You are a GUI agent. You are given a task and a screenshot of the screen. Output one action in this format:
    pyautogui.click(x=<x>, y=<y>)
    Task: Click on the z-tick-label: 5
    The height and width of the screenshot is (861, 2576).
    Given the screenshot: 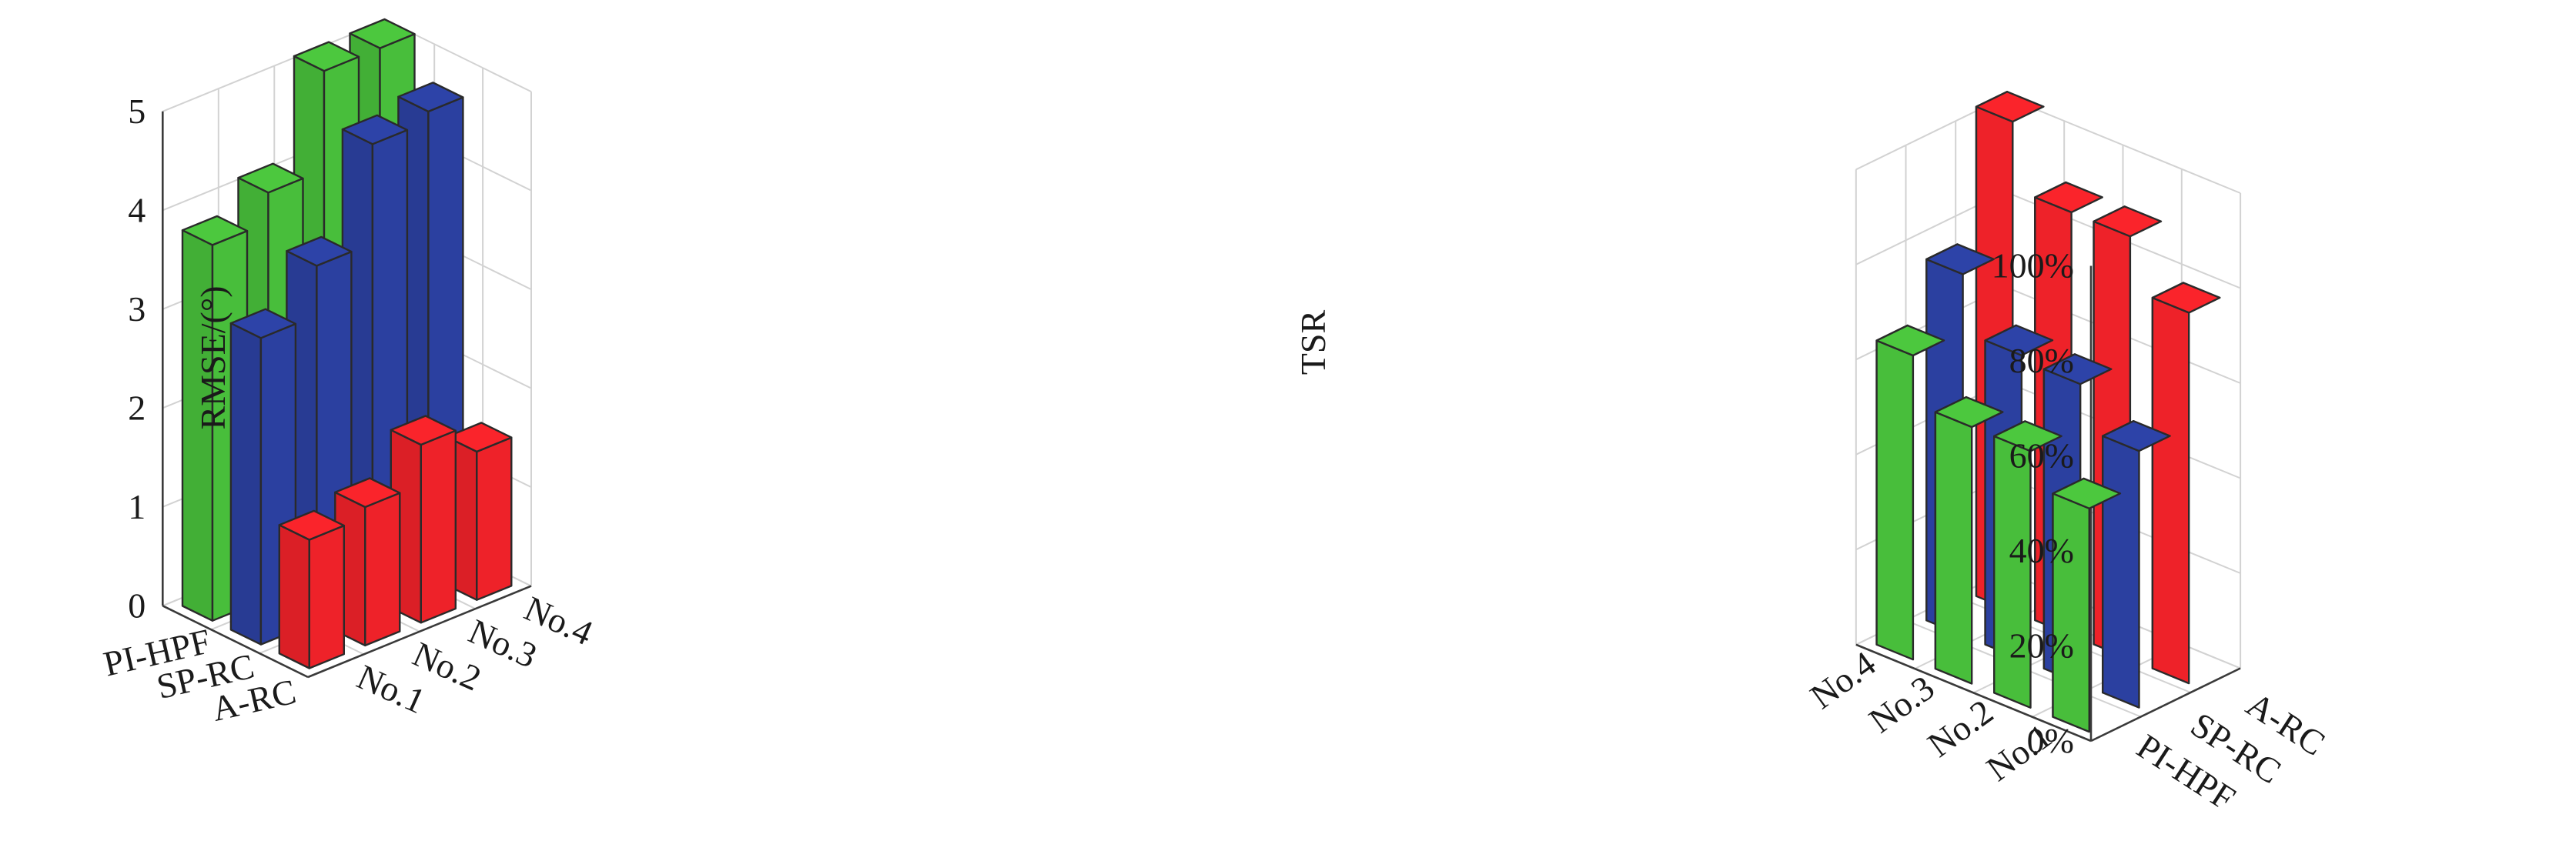 What is the action you would take?
    pyautogui.click(x=137, y=111)
    